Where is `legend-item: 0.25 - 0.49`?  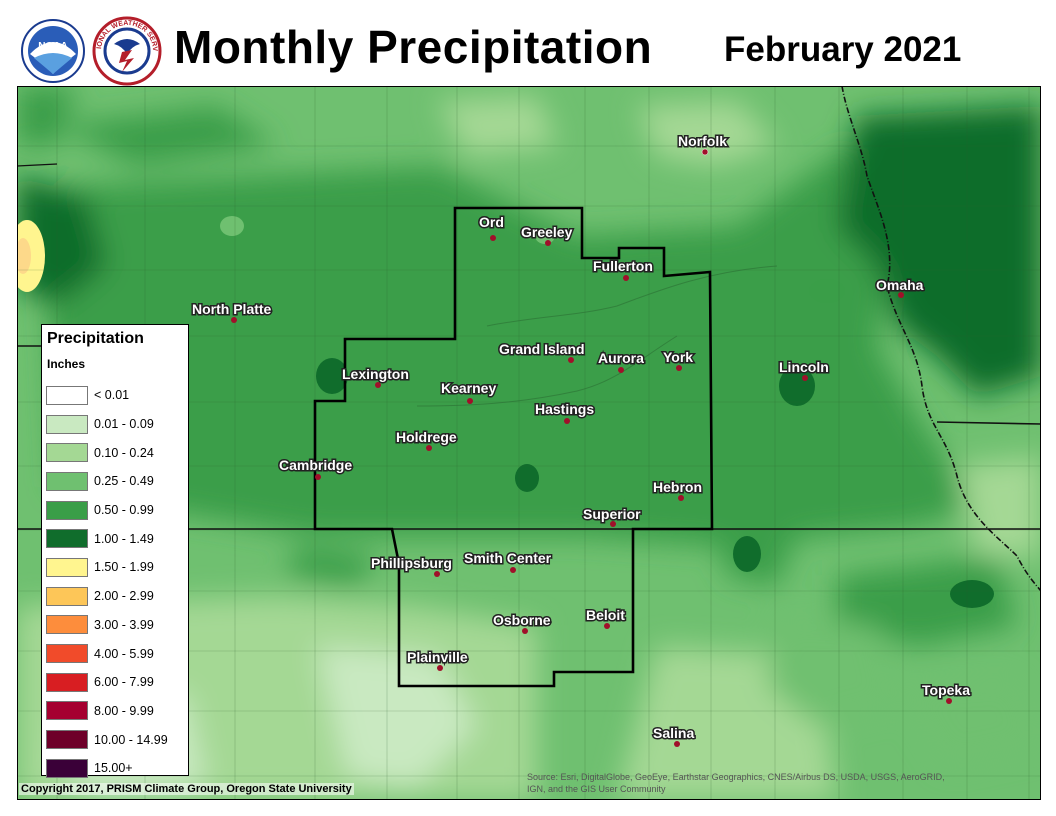 legend-item: 0.25 - 0.49 is located at coordinates (107, 481).